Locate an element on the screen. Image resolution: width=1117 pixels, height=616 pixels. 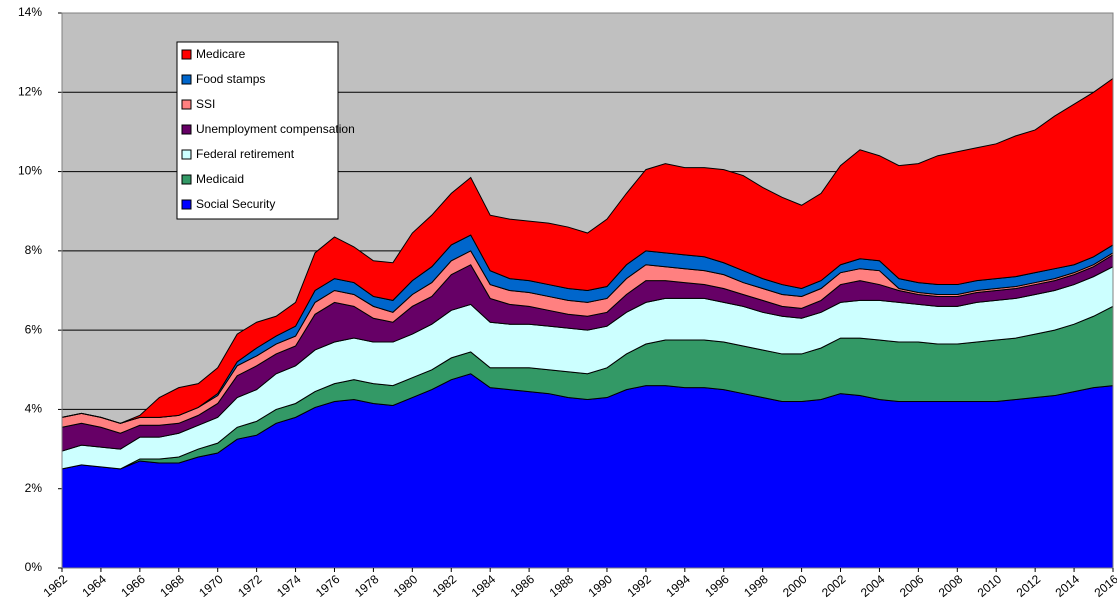
y-tick-label: 0% is located at coordinates (34, 567).